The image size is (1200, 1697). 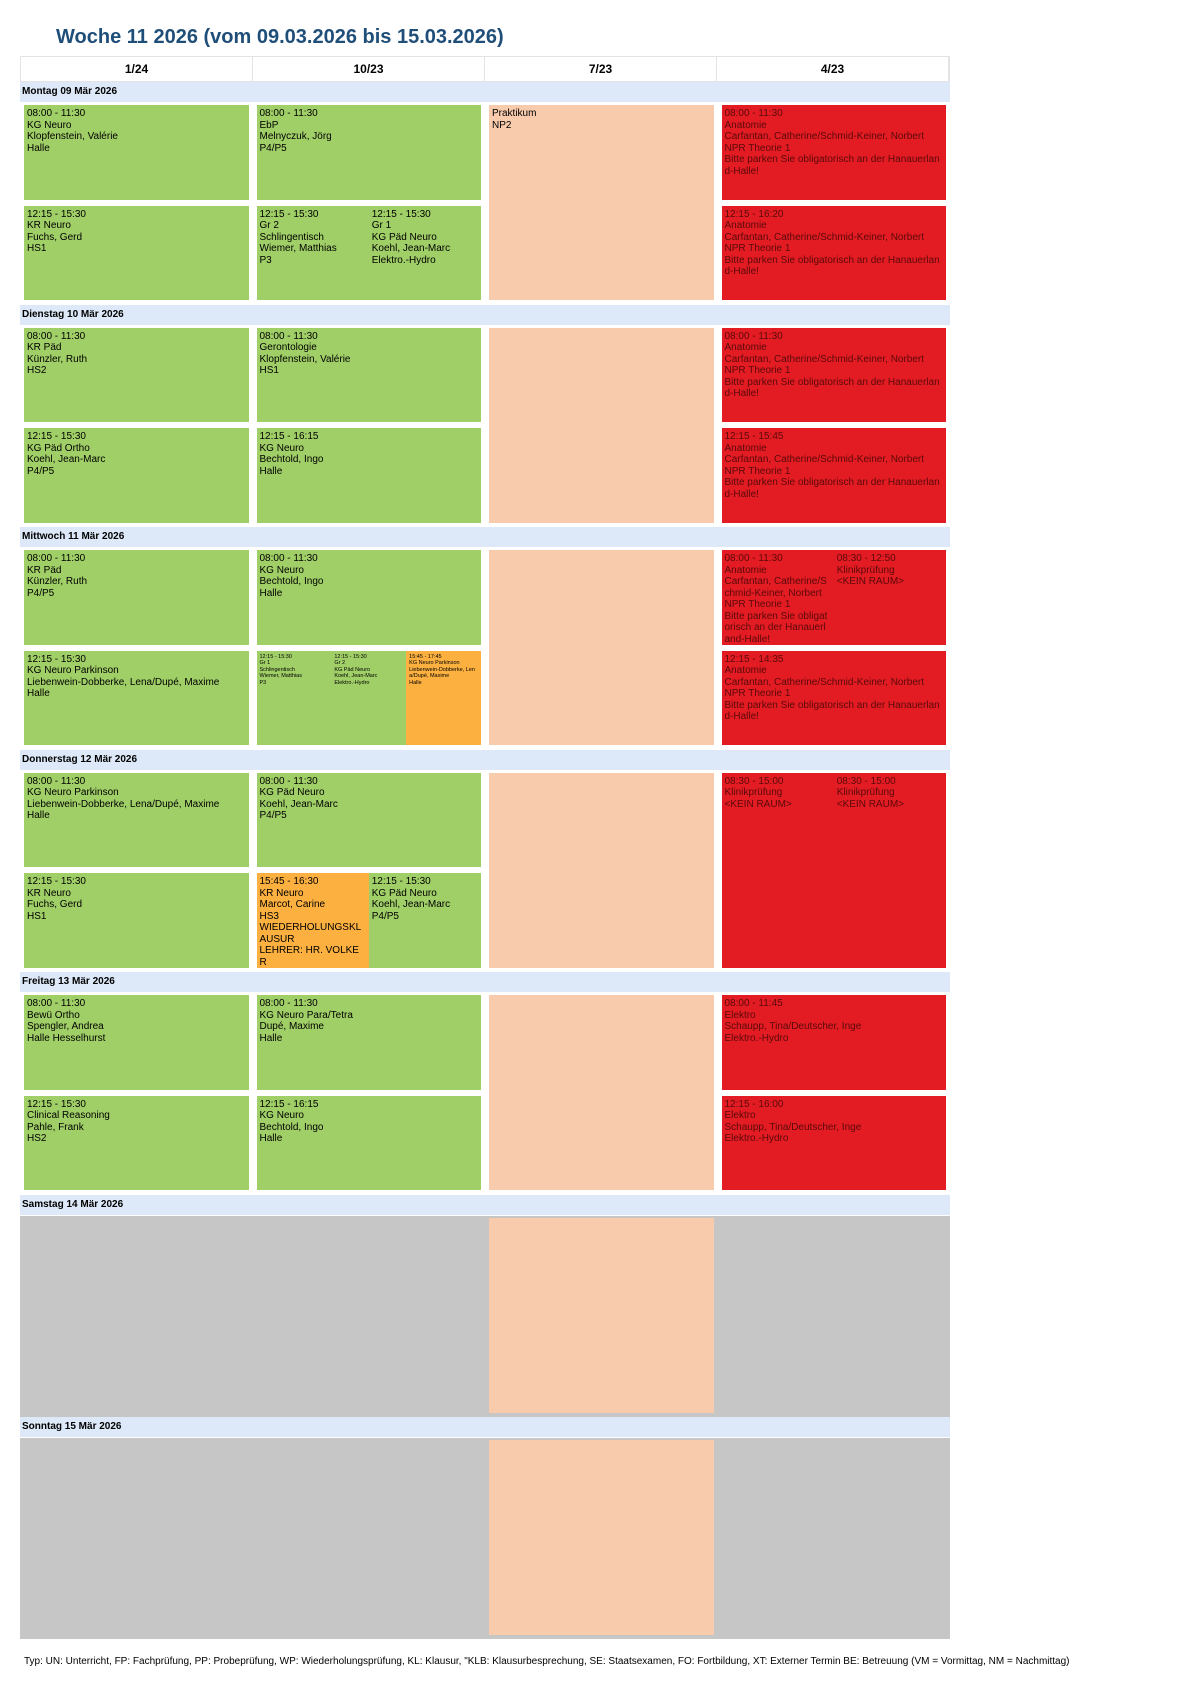 I want to click on appointment-line: 08:00 - 11:30, so click(x=288, y=113).